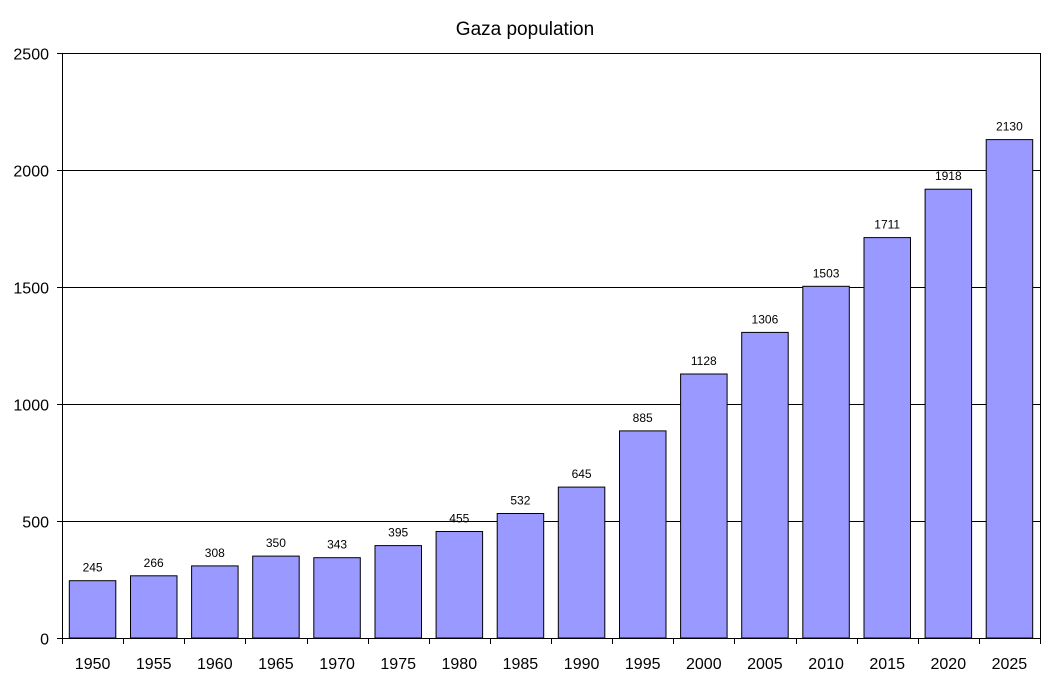  Describe the element at coordinates (826, 462) in the screenshot. I see `bar-2010` at that location.